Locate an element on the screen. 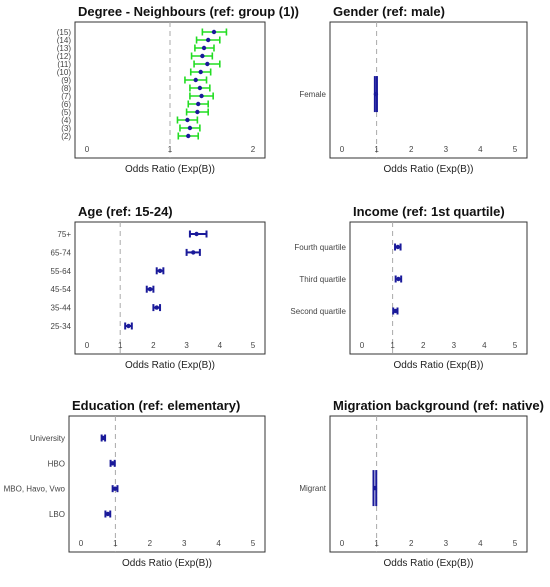 This screenshot has height=587, width=550. category-label: (13) is located at coordinates (64, 48).